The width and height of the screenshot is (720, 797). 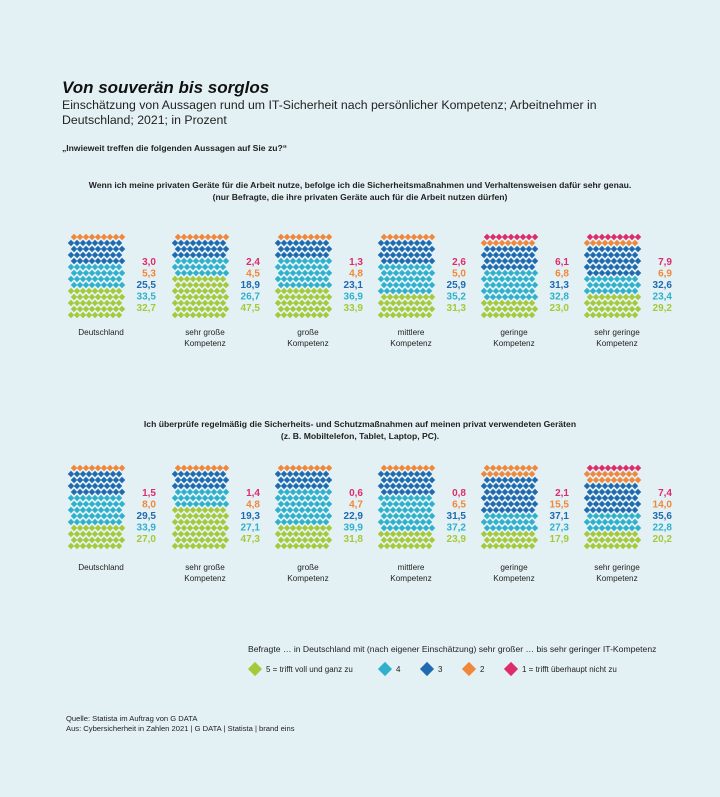 I want to click on value-label-2: 14,0, so click(x=663, y=505).